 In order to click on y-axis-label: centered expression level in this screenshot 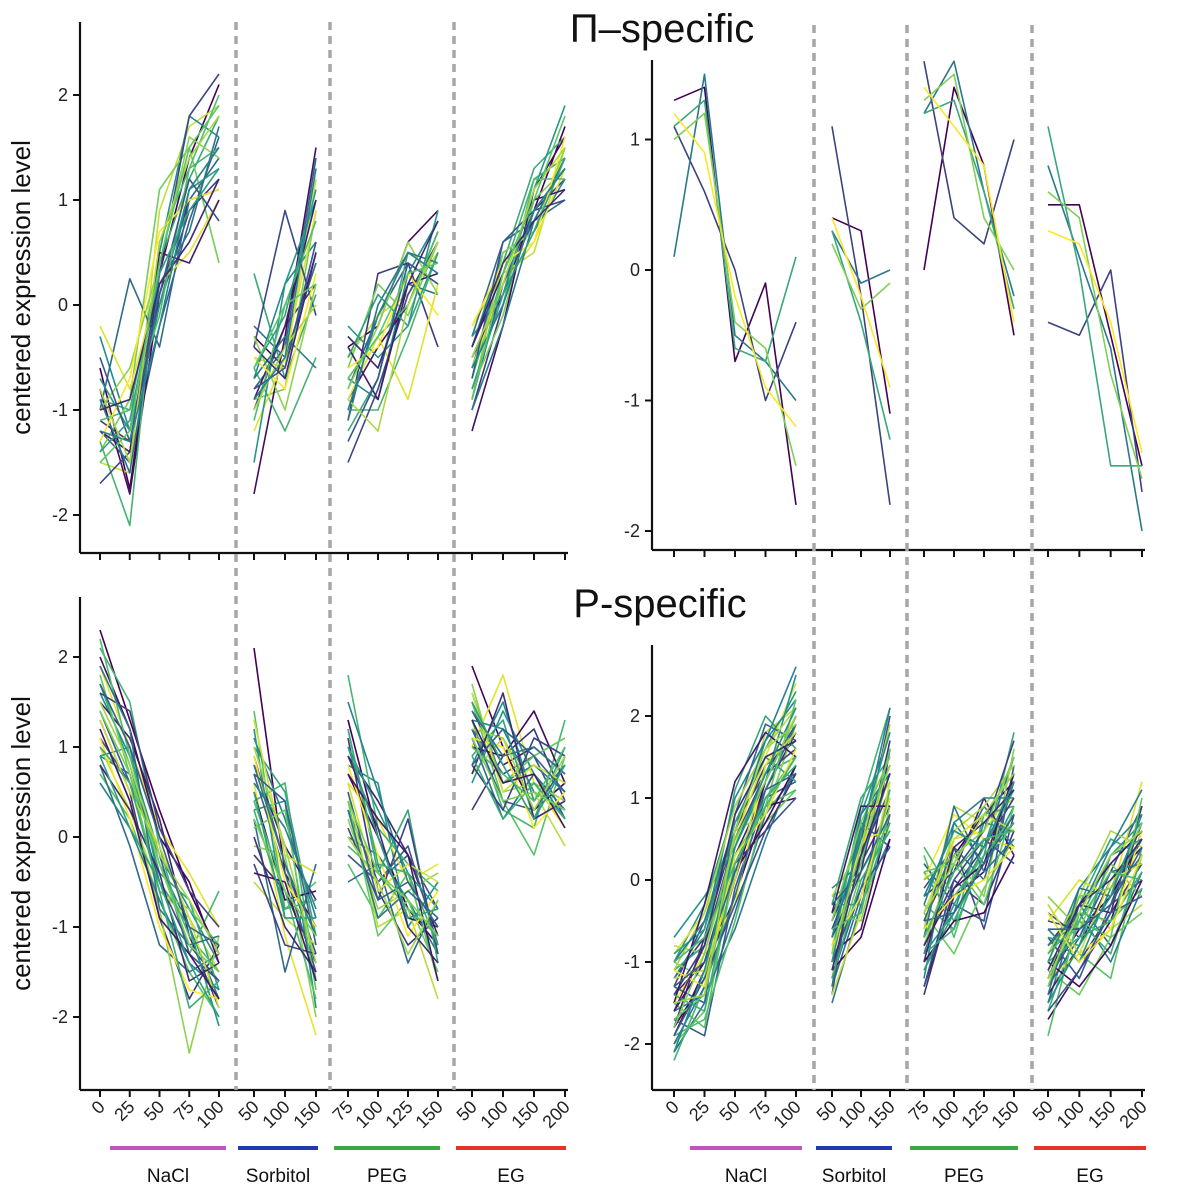, I will do `click(21, 287)`.